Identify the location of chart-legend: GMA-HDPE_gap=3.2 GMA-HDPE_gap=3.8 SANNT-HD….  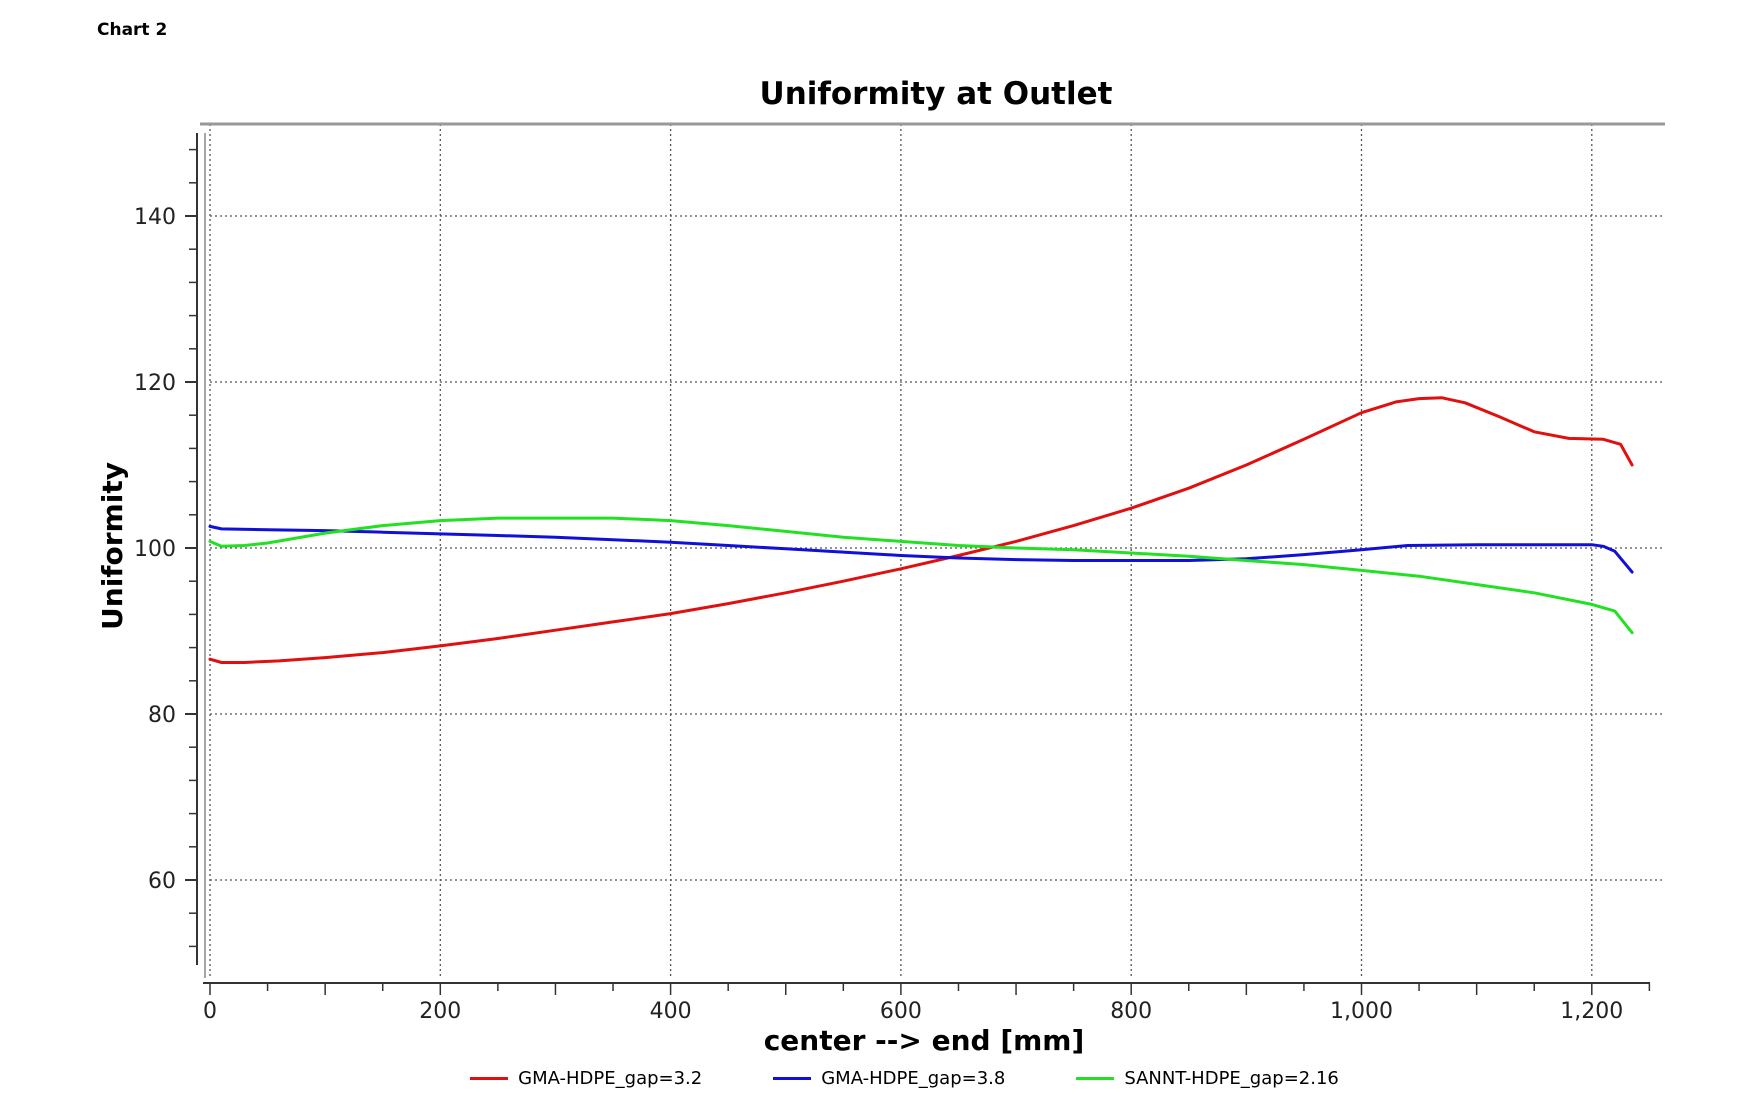
(882, 1078).